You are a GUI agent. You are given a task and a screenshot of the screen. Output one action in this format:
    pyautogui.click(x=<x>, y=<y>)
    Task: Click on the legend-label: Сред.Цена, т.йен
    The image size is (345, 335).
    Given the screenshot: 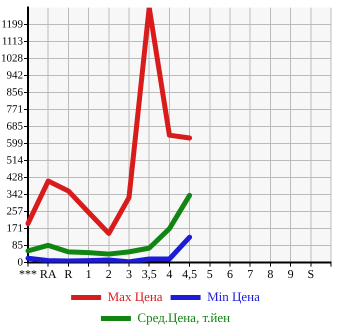 What is the action you would take?
    pyautogui.click(x=183, y=317)
    